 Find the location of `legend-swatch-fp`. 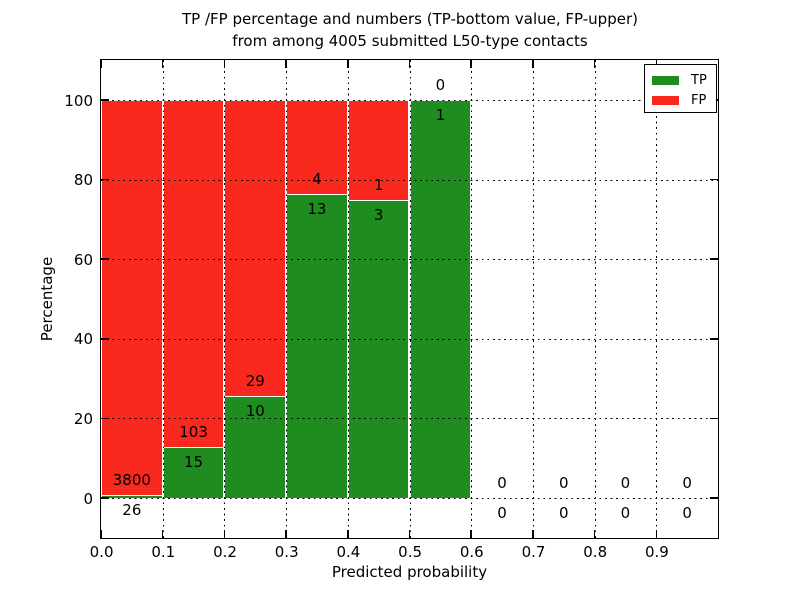

legend-swatch-fp is located at coordinates (665, 100).